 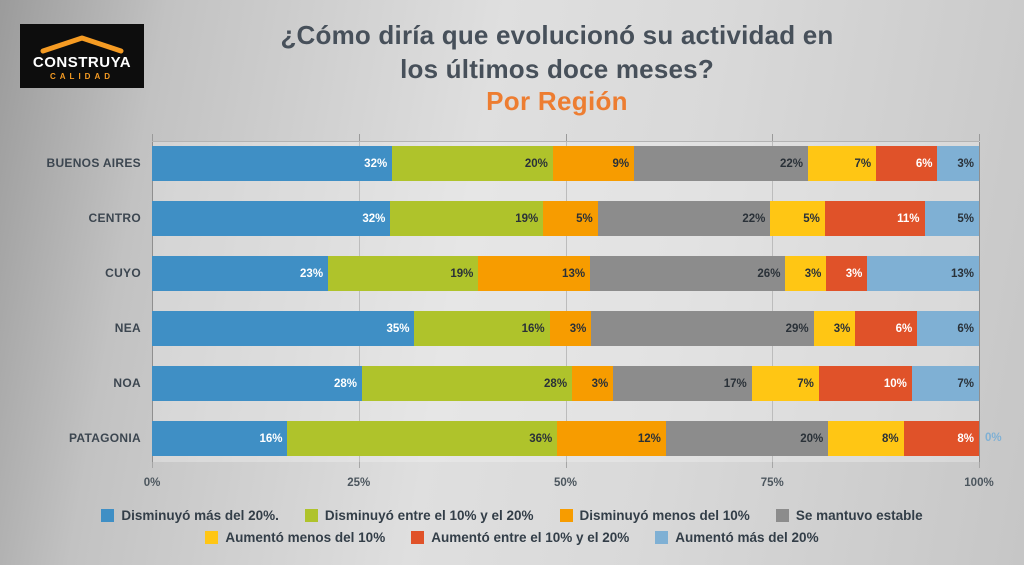 What do you see at coordinates (993, 438) in the screenshot?
I see `segment-zero-label: 0%` at bounding box center [993, 438].